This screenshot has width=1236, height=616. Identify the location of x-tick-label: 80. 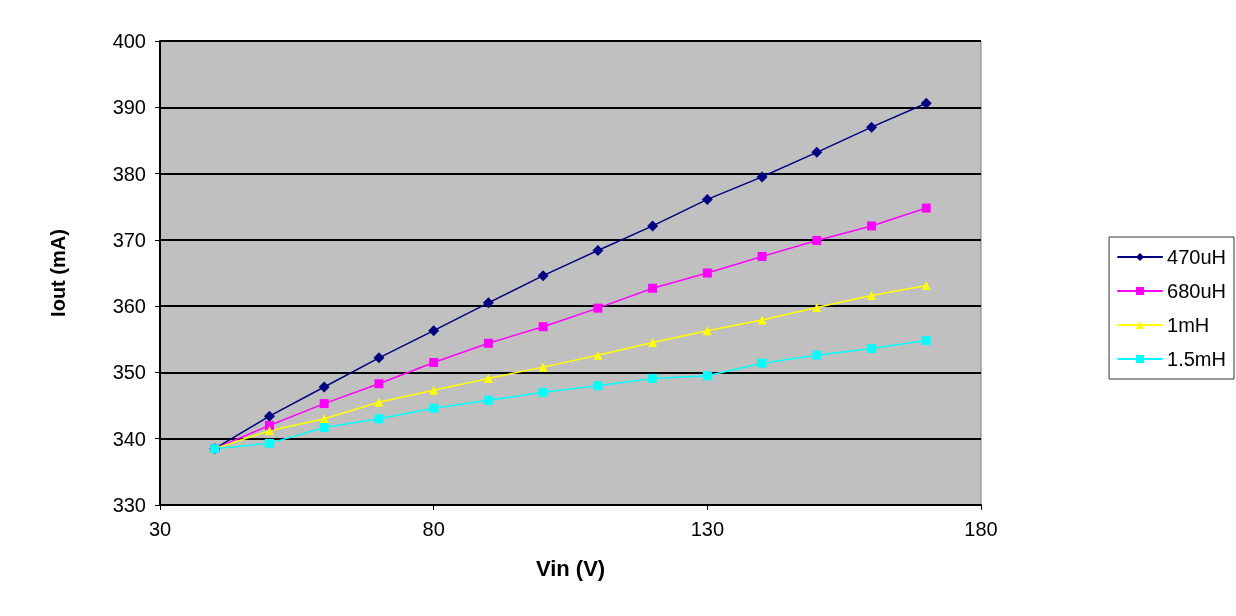
(433, 529).